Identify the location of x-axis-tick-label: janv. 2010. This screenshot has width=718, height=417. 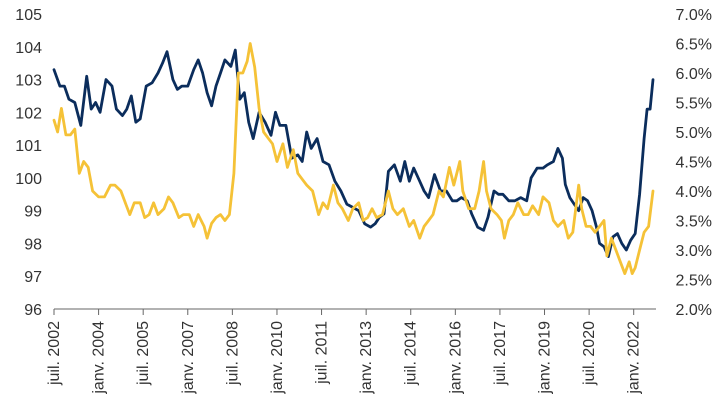
(277, 358).